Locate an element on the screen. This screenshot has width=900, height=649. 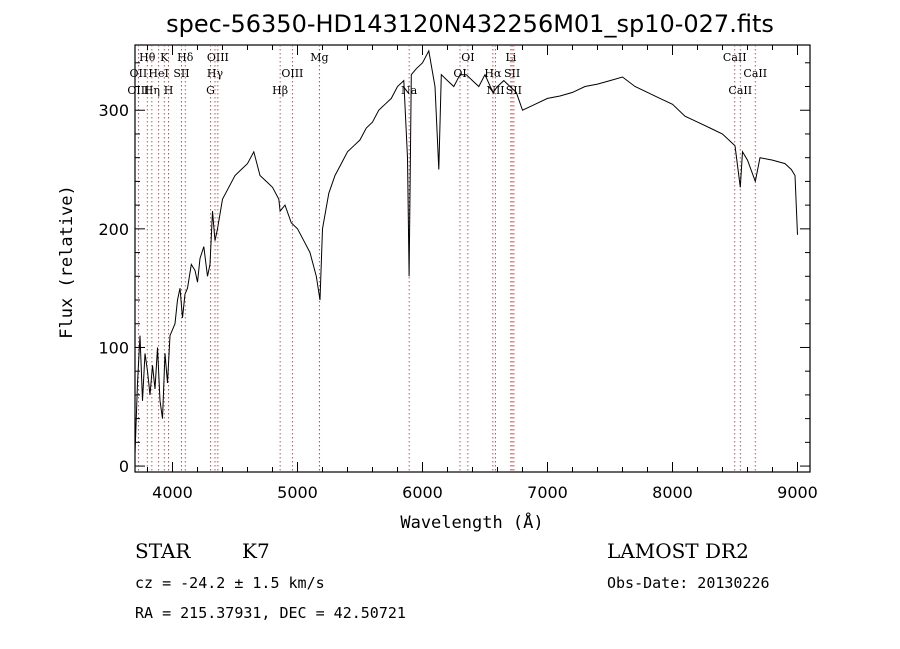
line-marker-label: Hθ is located at coordinates (147, 57).